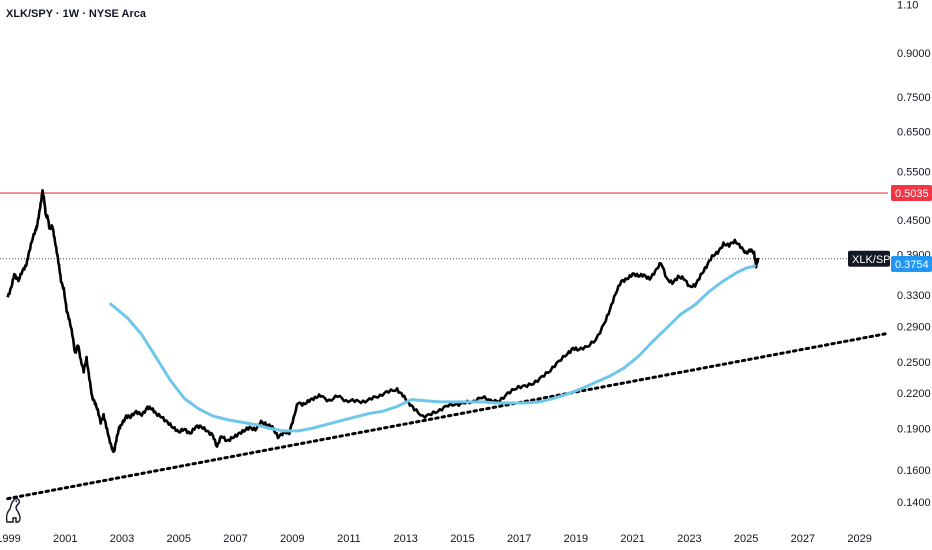  What do you see at coordinates (914, 503) in the screenshot?
I see `y-tick-label: 0.1400` at bounding box center [914, 503].